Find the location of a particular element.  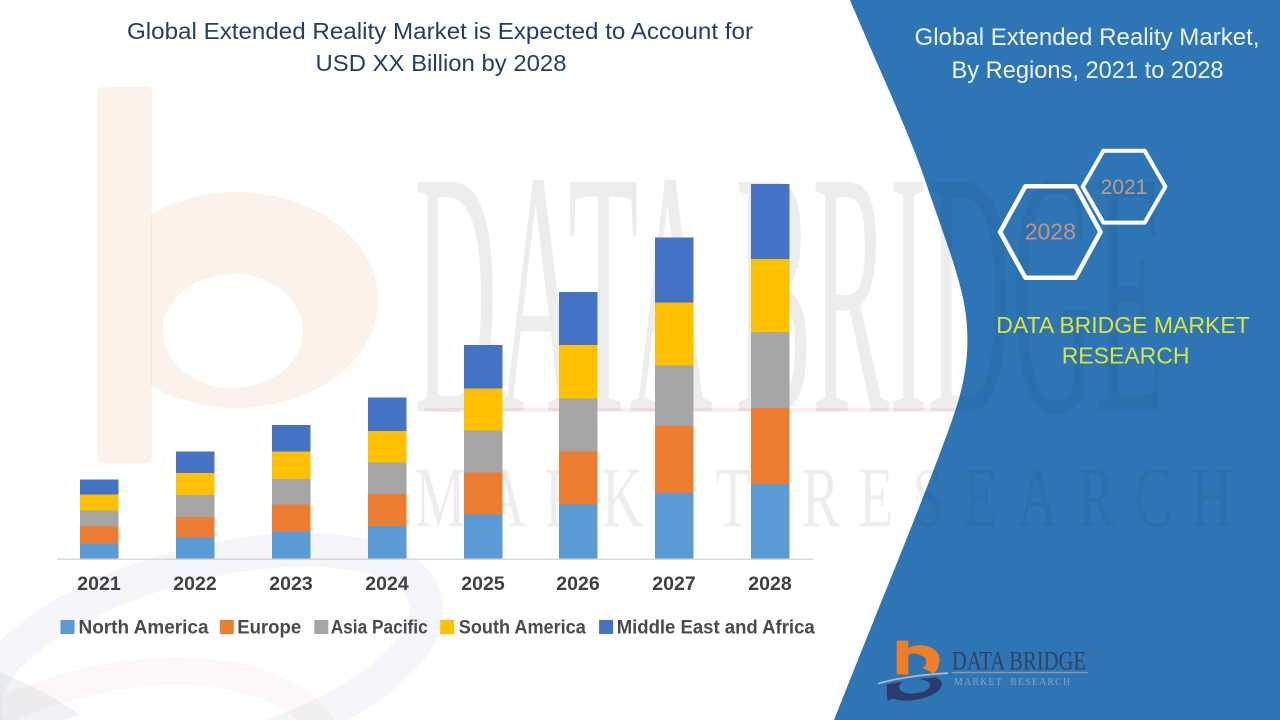

svg-text: RESEARCH is located at coordinates (1126, 356).